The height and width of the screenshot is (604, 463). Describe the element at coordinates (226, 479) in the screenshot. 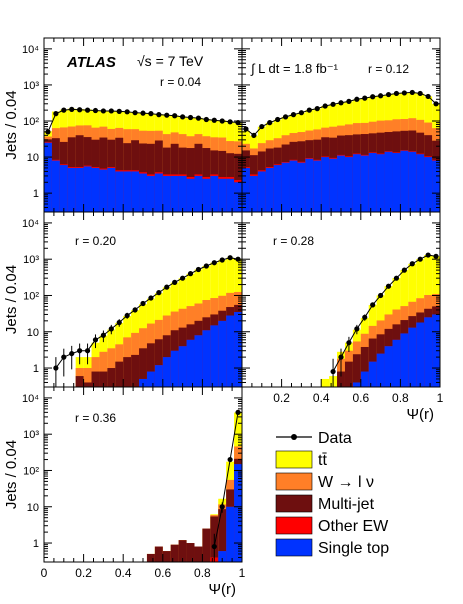

I see `data-line` at that location.